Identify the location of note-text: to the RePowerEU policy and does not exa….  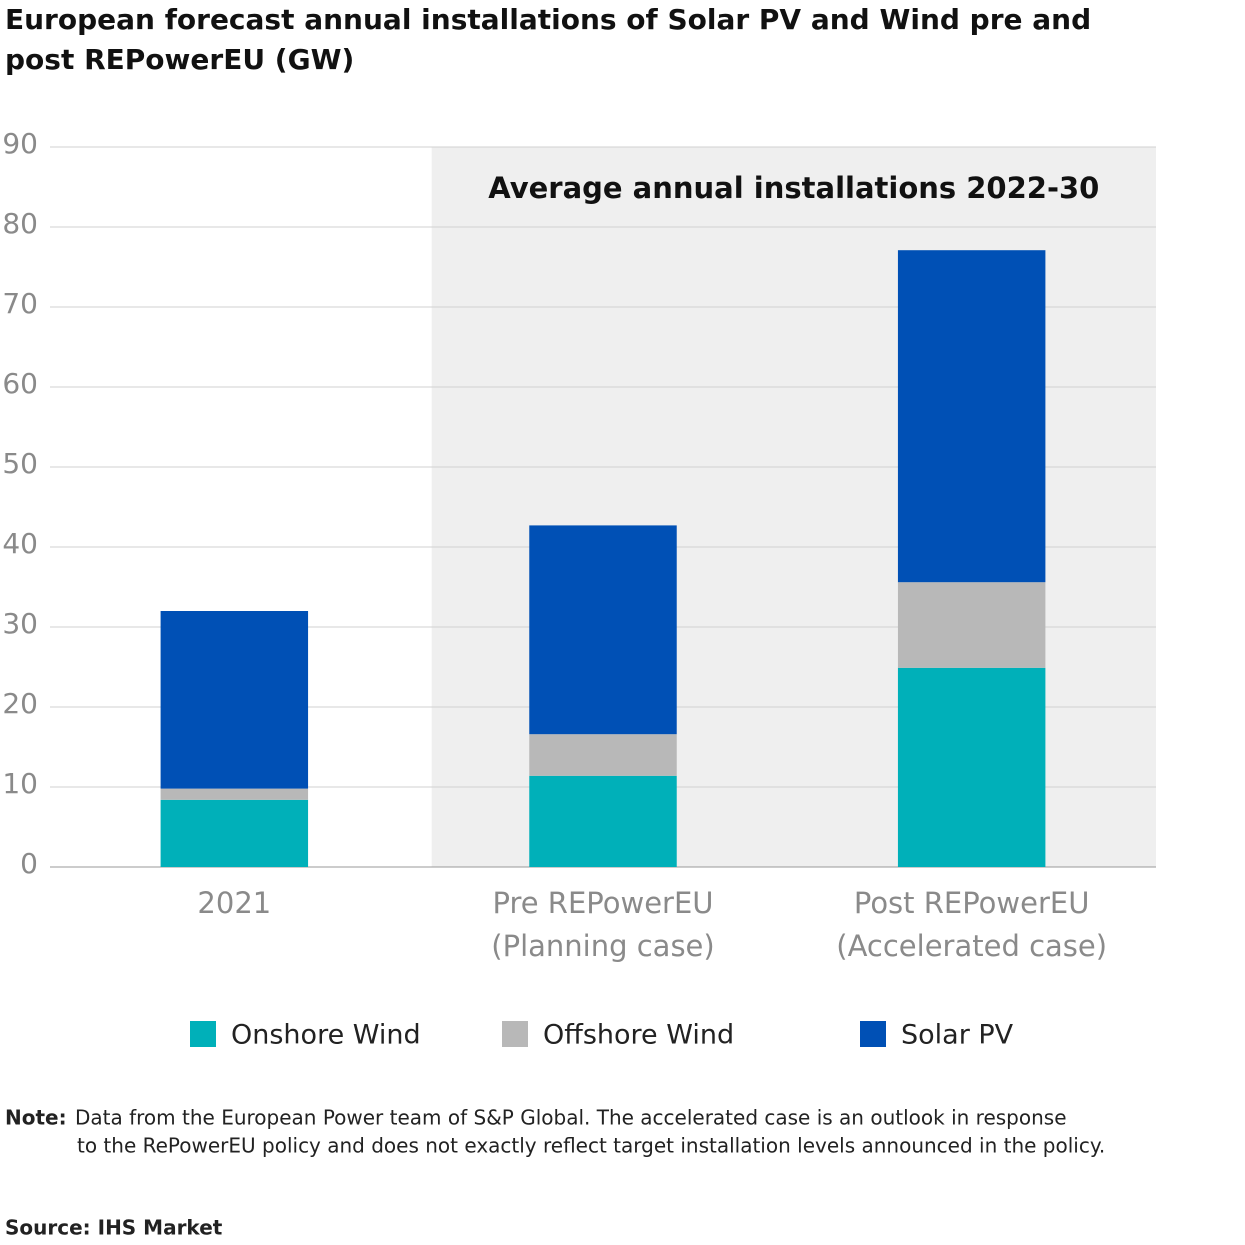
(591, 1146).